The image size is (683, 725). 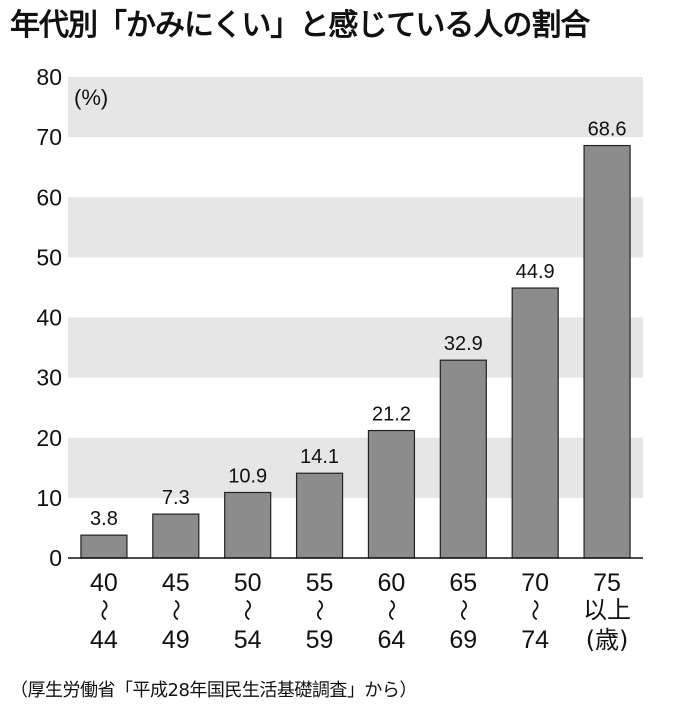 What do you see at coordinates (463, 344) in the screenshot?
I see `value-label: 32.9` at bounding box center [463, 344].